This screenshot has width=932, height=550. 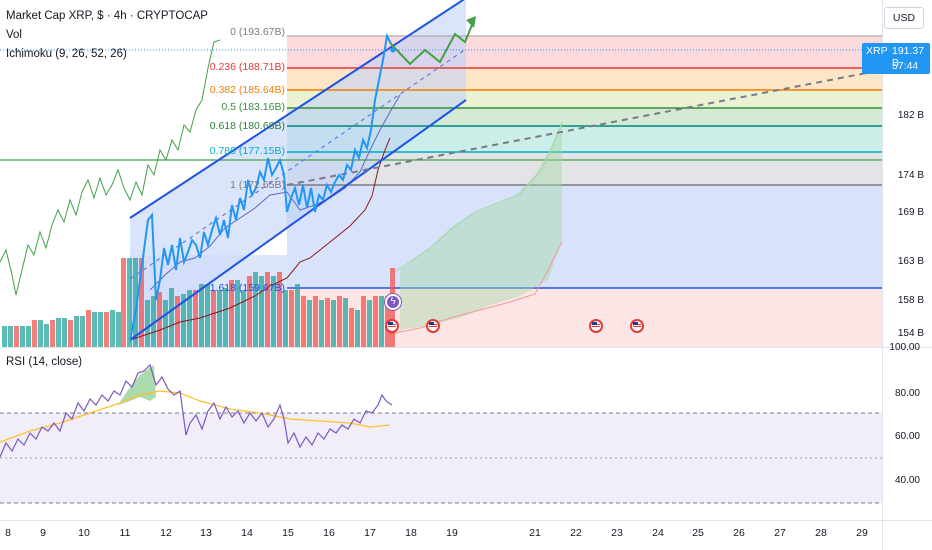 What do you see at coordinates (907, 480) in the screenshot?
I see `rsi-axis-label: 40.00` at bounding box center [907, 480].